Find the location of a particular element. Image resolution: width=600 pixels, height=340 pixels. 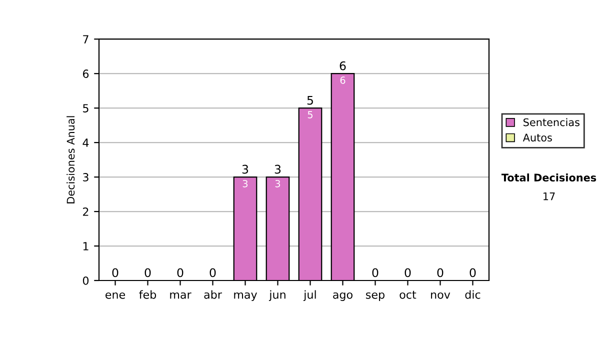

y-tick-label: 4 is located at coordinates (85, 142).